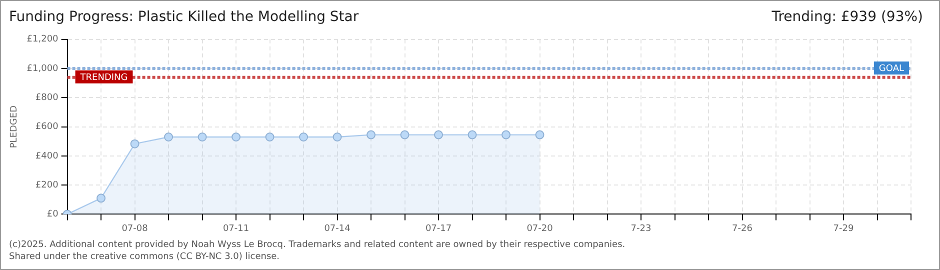  Describe the element at coordinates (47, 127) in the screenshot. I see `y-tick-label: £600` at that location.